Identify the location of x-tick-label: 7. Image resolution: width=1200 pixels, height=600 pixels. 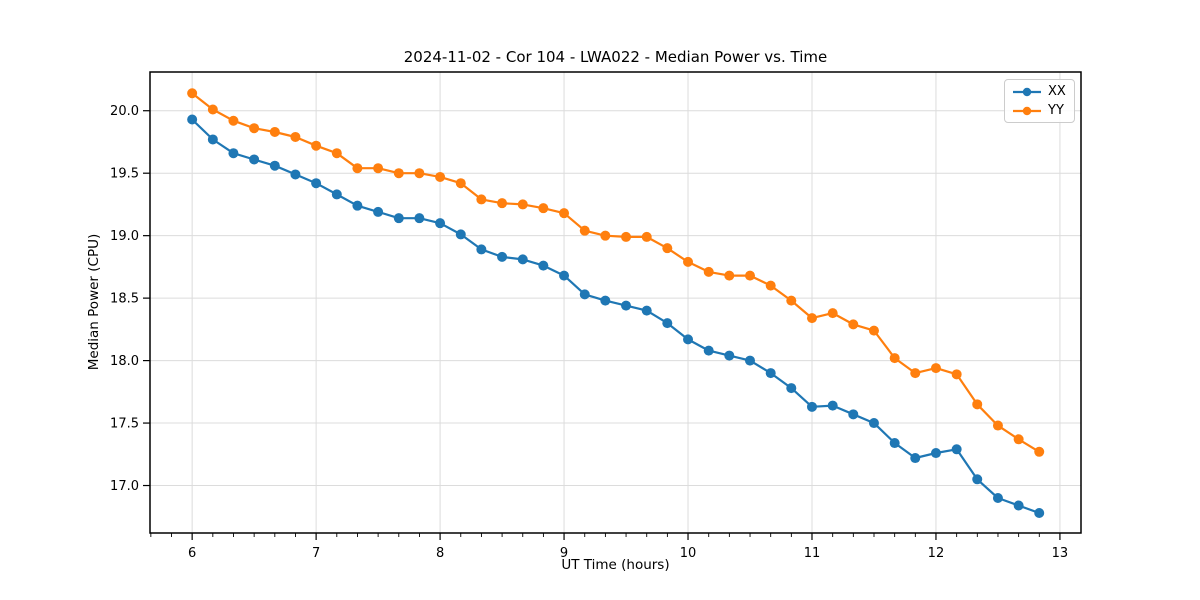
(316, 553).